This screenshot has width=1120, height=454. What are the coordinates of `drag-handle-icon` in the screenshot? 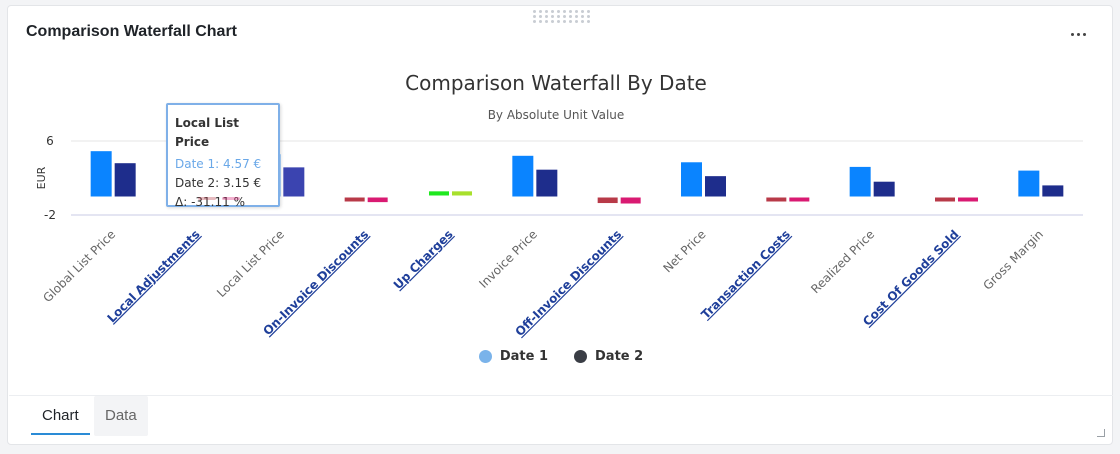 It's located at (561, 17).